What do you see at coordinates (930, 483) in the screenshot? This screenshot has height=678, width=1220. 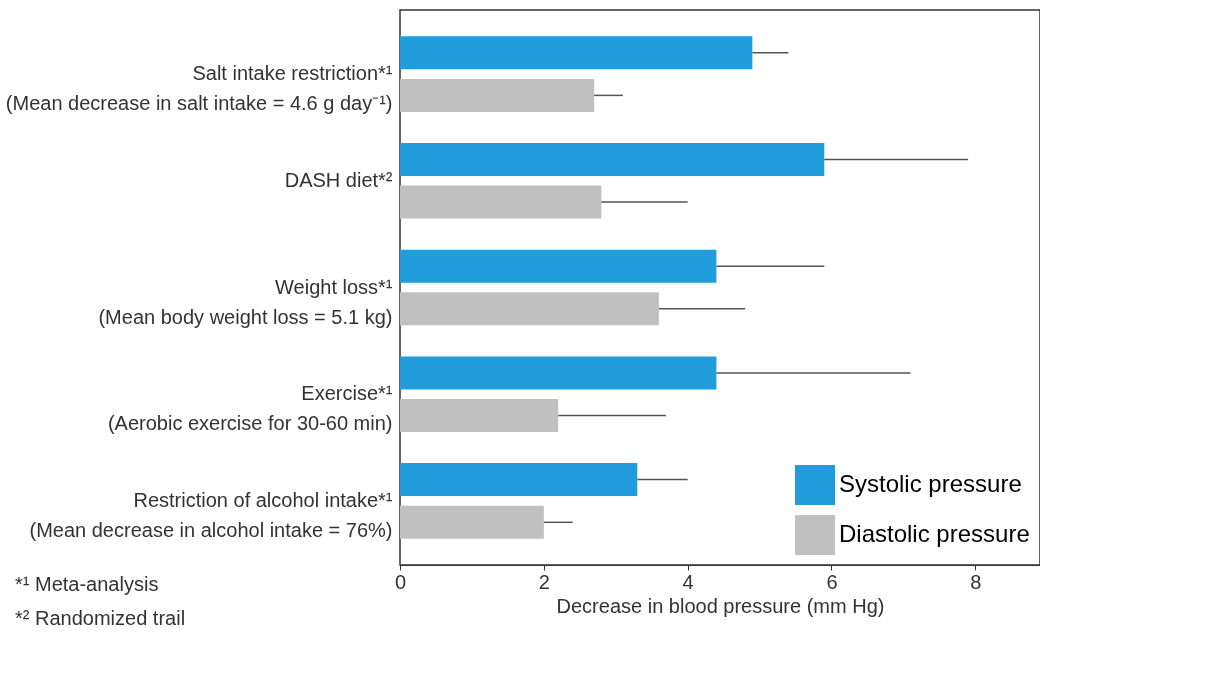 I see `legend-label: Systolic pressure` at bounding box center [930, 483].